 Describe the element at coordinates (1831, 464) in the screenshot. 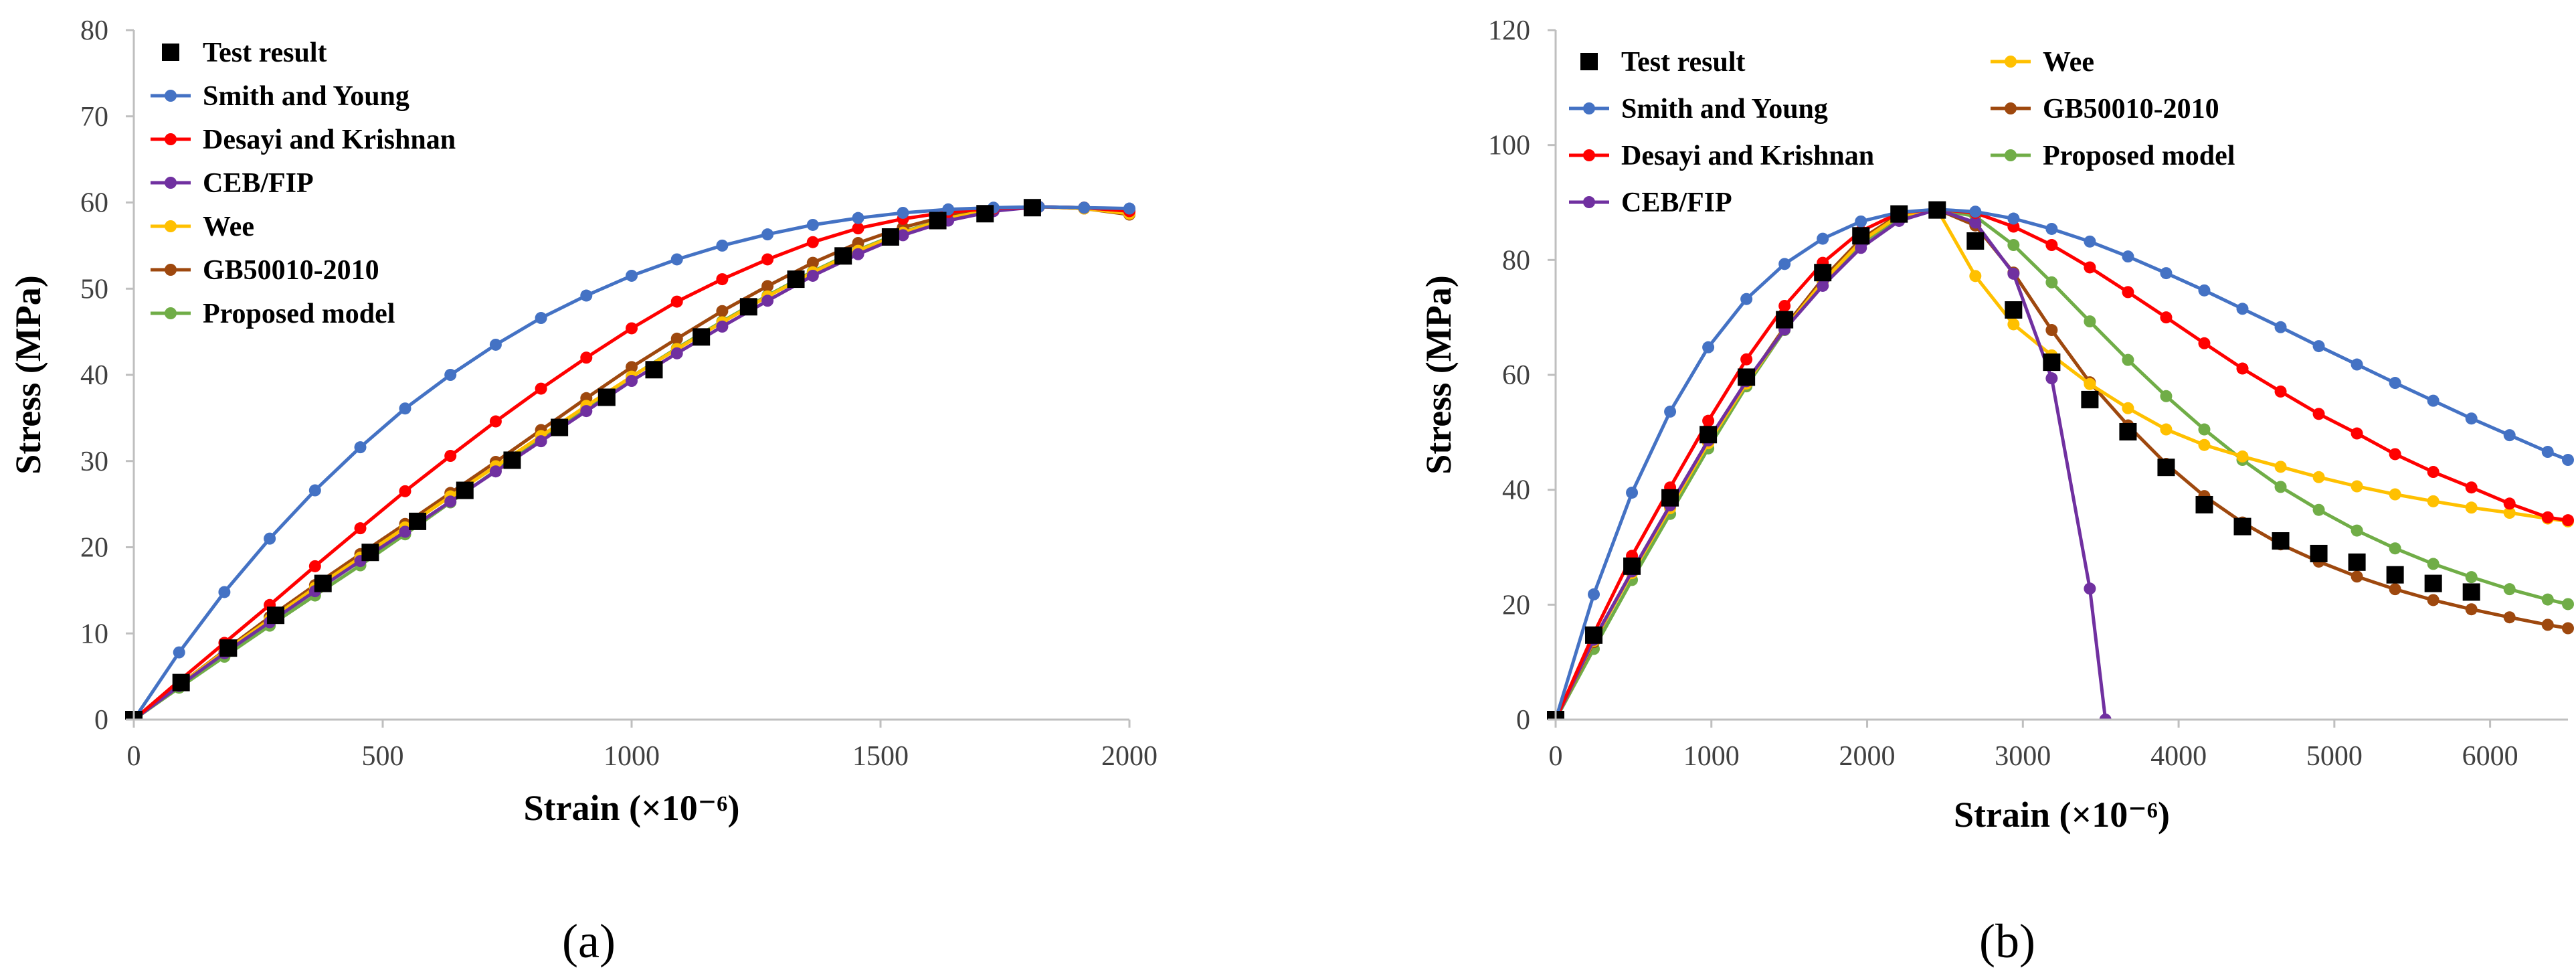

I see `series-line-ceb` at that location.